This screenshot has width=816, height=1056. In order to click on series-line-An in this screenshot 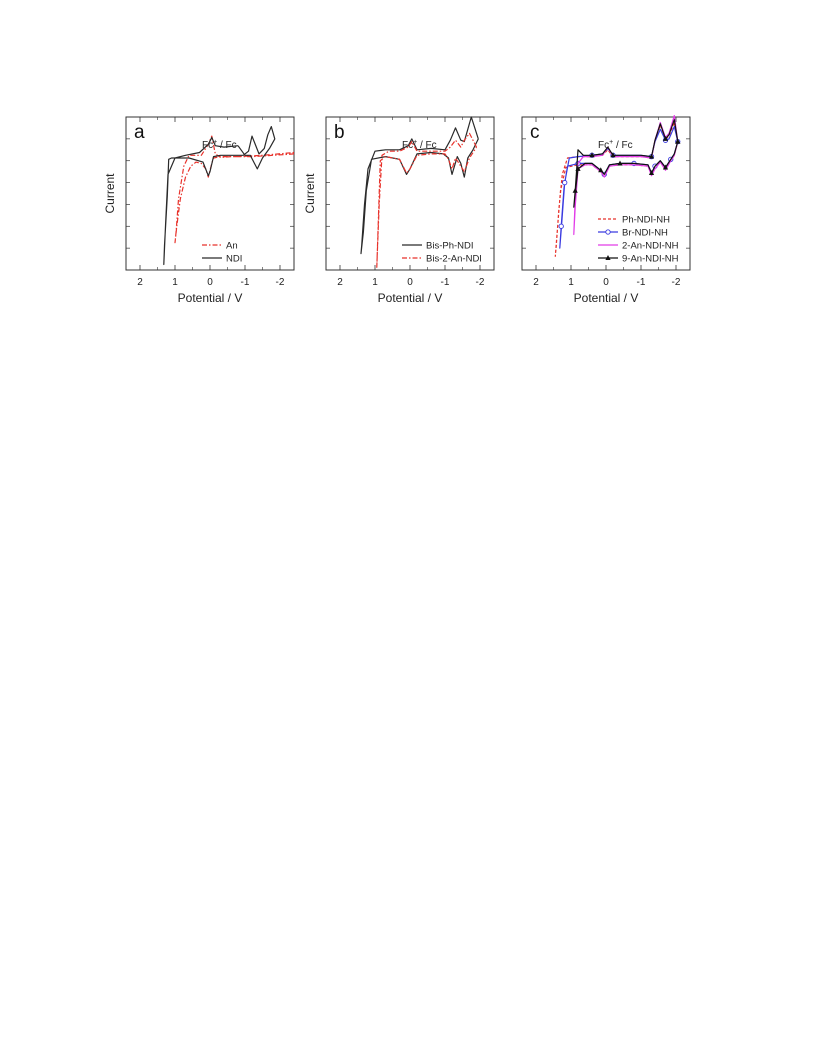, I will do `click(234, 189)`.